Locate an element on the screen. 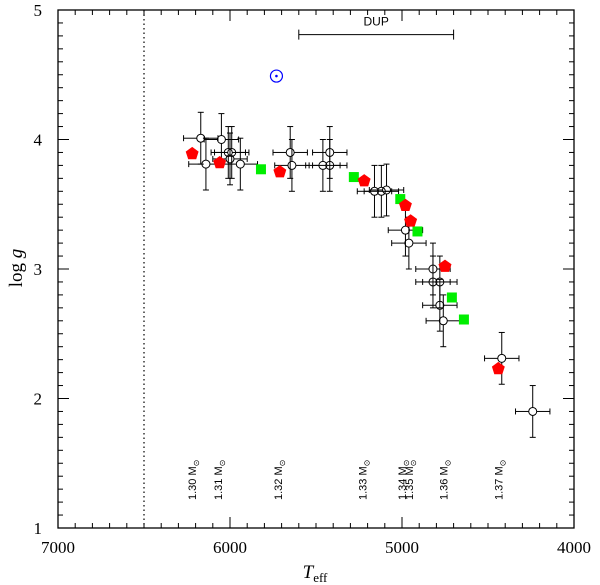  x-tick-label: 5000 is located at coordinates (402, 547).